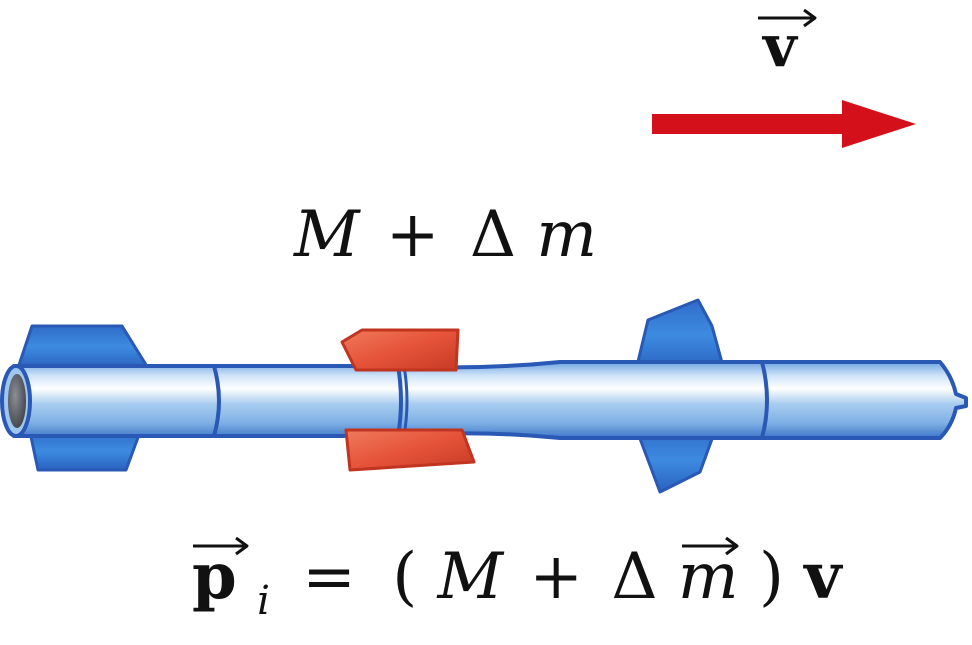  Describe the element at coordinates (751, 124) in the screenshot. I see `velocity-arrow-shaft` at that location.